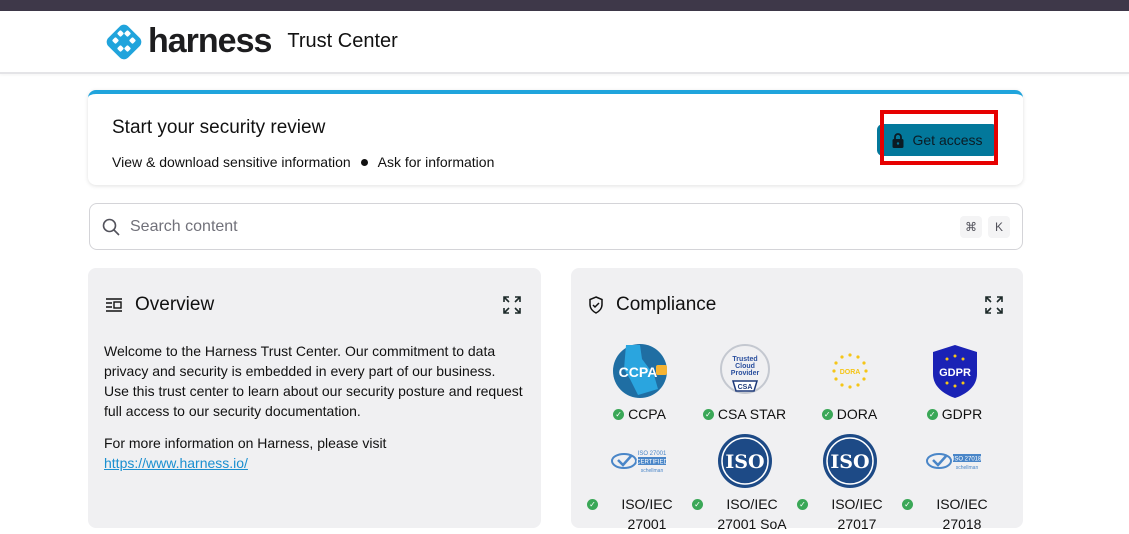 The width and height of the screenshot is (1129, 534). Describe the element at coordinates (947, 140) in the screenshot. I see `get-access-label: Get access` at that location.